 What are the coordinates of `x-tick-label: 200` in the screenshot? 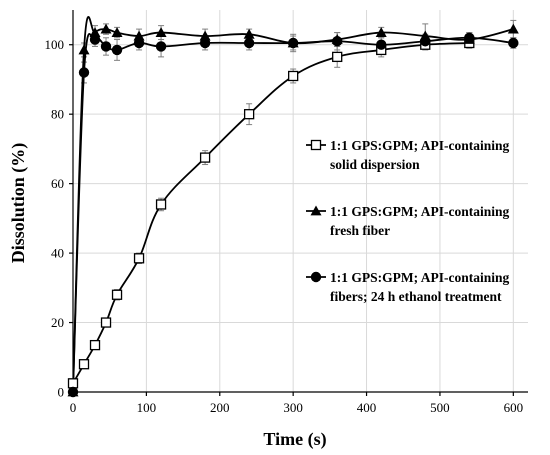 It's located at (220, 407).